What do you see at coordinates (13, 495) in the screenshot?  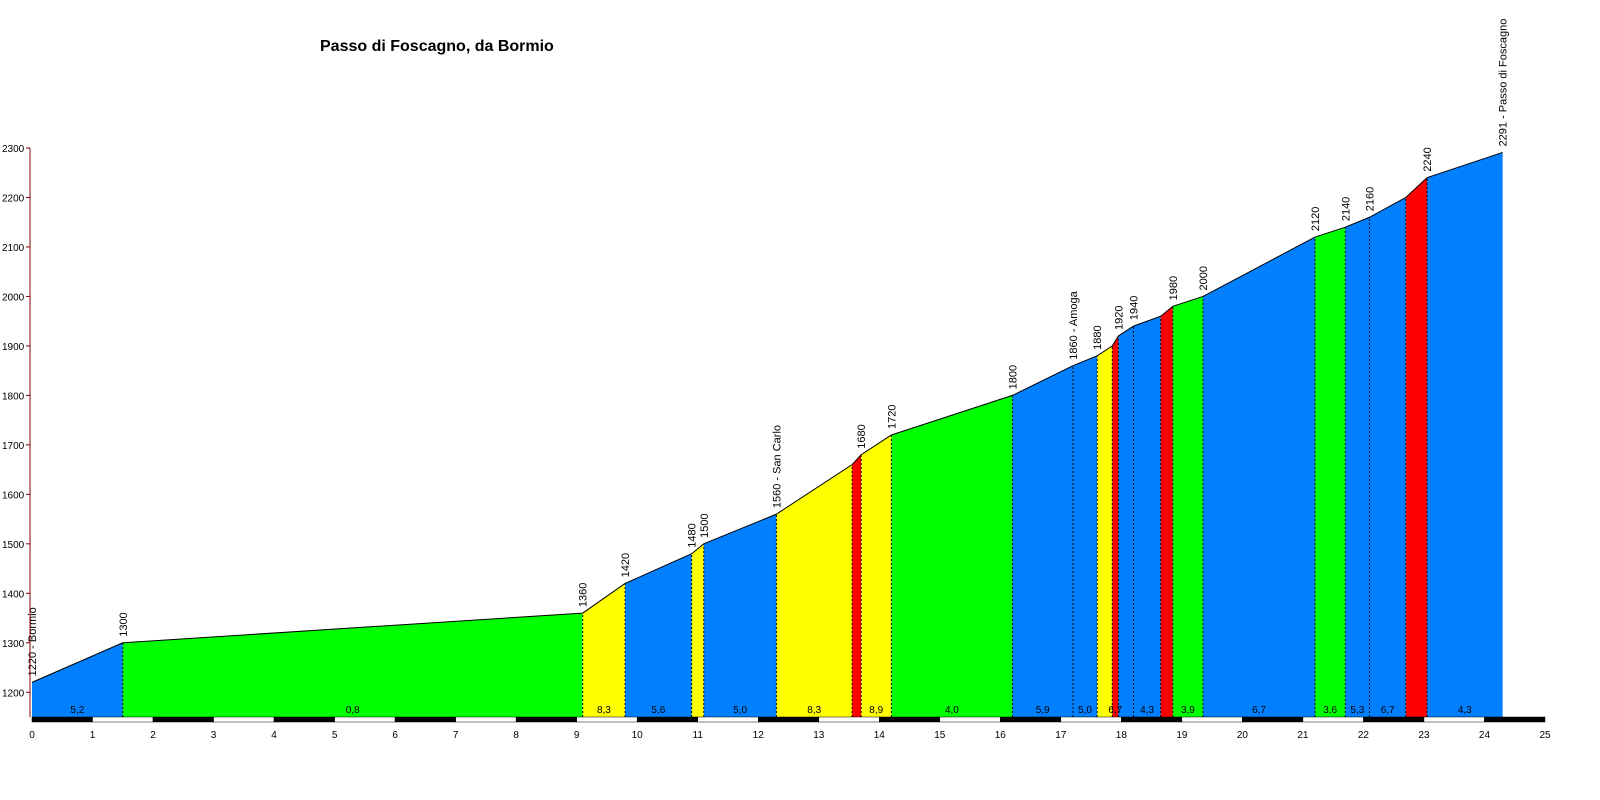 I see `y-tick-label: 1600` at bounding box center [13, 495].